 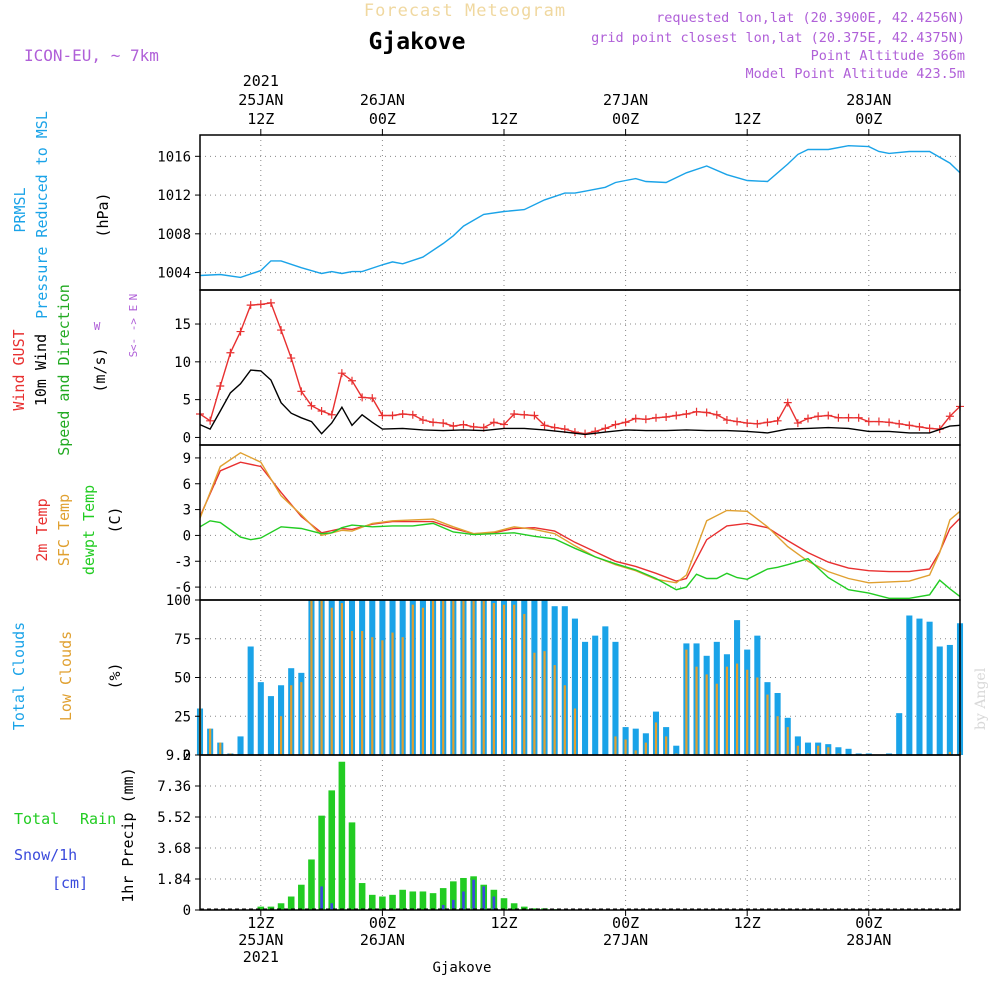 What do you see at coordinates (187, 459) in the screenshot?
I see `temperature-ytick-label: 9` at bounding box center [187, 459].